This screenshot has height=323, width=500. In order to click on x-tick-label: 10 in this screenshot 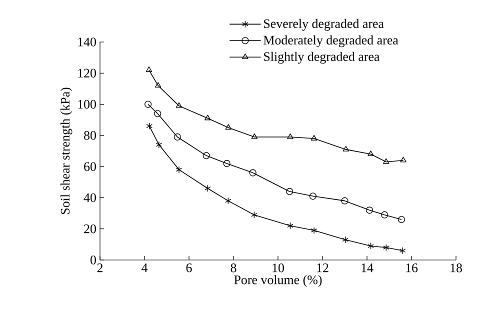, I will do `click(278, 268)`.